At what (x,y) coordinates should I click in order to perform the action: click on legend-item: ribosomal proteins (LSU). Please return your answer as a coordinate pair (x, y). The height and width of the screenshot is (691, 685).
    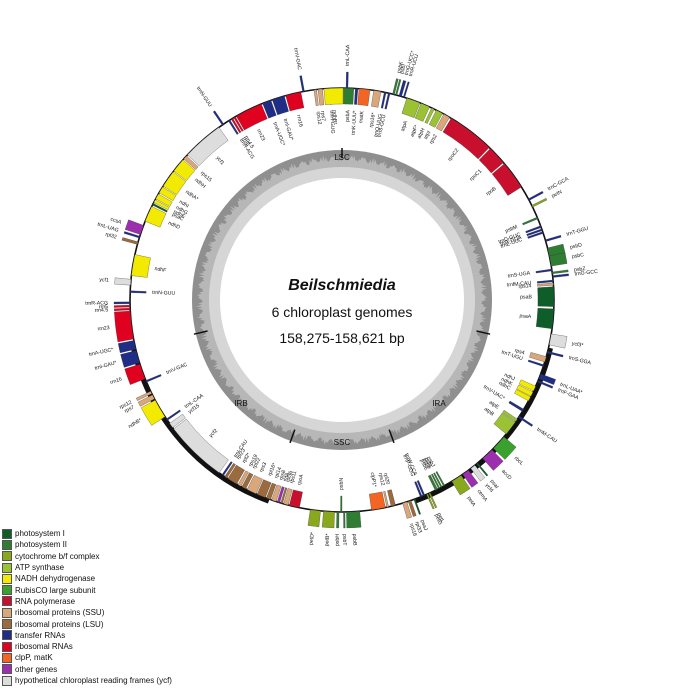
    Looking at the image, I should click on (102, 624).